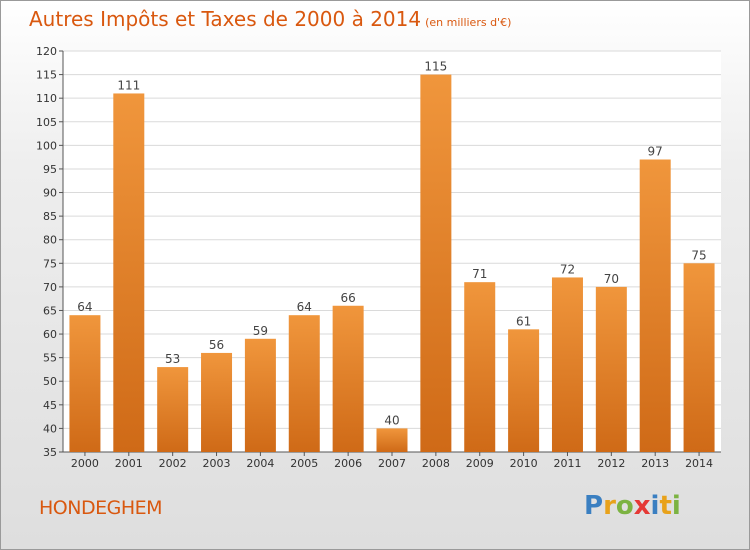 This screenshot has width=750, height=550. What do you see at coordinates (436, 463) in the screenshot?
I see `x-tick-label: 2008` at bounding box center [436, 463].